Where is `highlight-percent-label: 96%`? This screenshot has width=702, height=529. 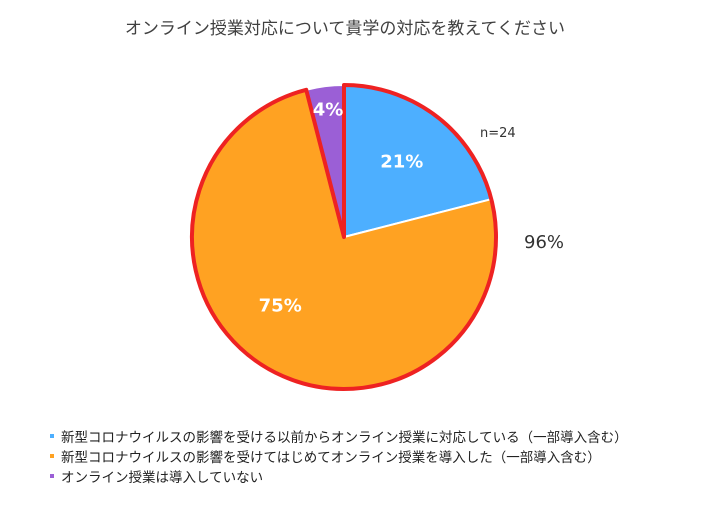
highlight-percent-label: 96% is located at coordinates (544, 242).